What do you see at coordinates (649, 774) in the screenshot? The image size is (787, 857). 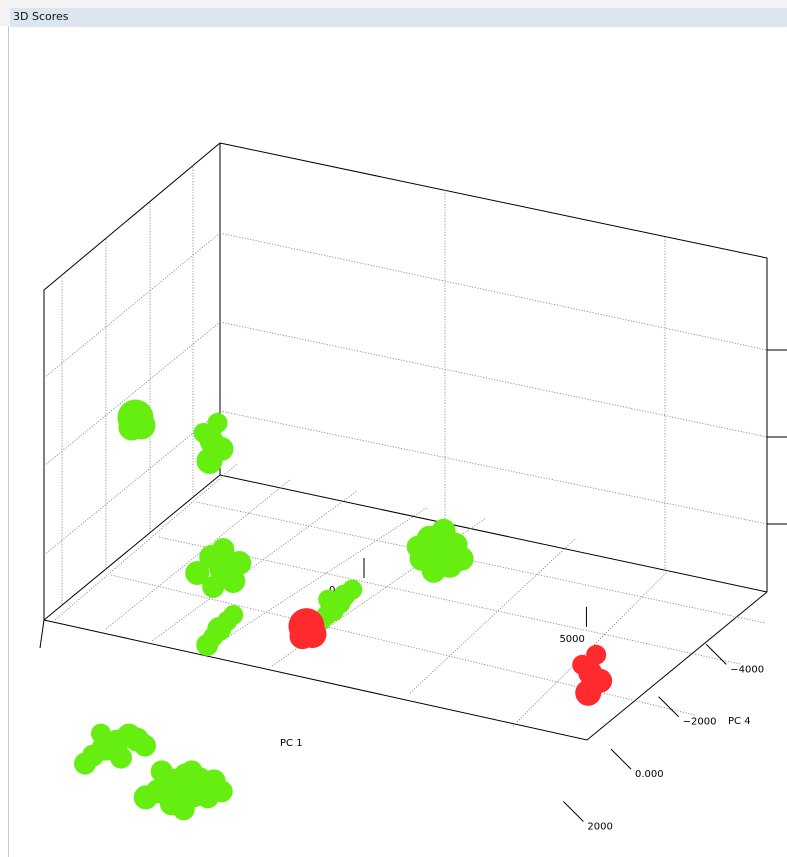 I see `pc4-tick-label: 0.000` at bounding box center [649, 774].